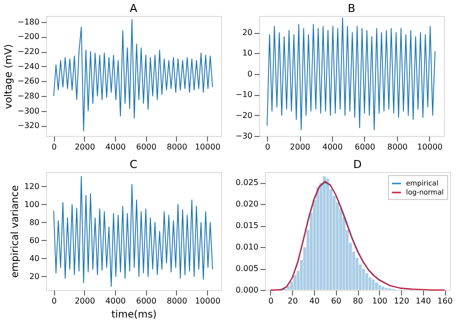 This screenshot has width=474, height=335. I want to click on y-axis-title: empirical variance, so click(16, 231).